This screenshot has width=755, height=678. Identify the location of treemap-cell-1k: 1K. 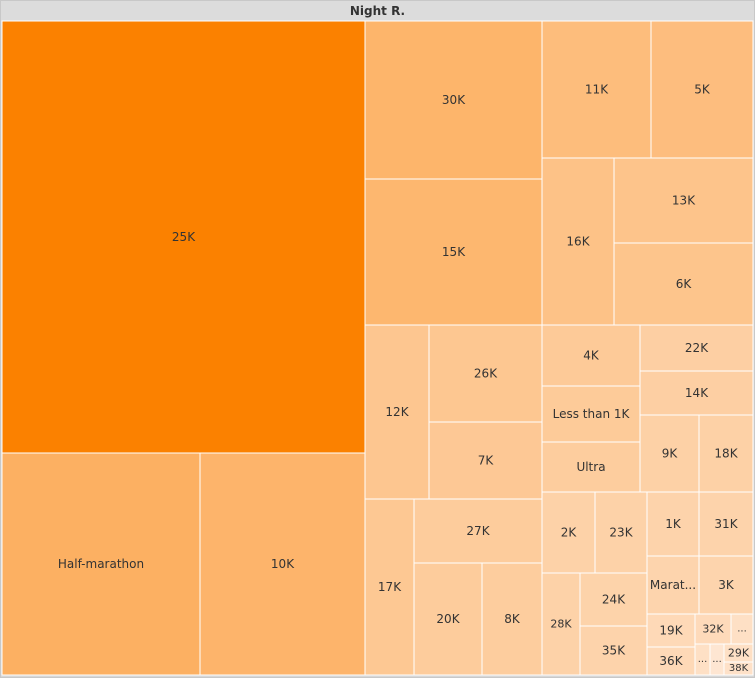
(673, 524).